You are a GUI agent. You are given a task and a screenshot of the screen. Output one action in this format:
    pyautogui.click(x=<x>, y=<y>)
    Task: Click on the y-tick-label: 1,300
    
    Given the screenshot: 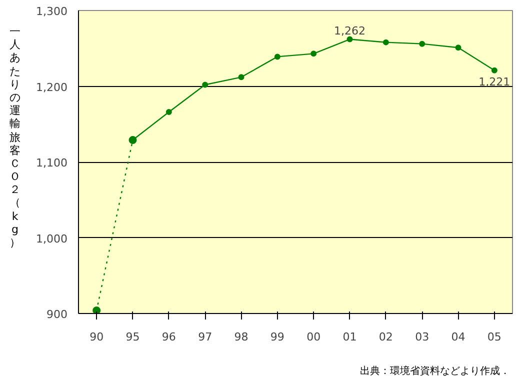 What is the action you would take?
    pyautogui.click(x=52, y=11)
    